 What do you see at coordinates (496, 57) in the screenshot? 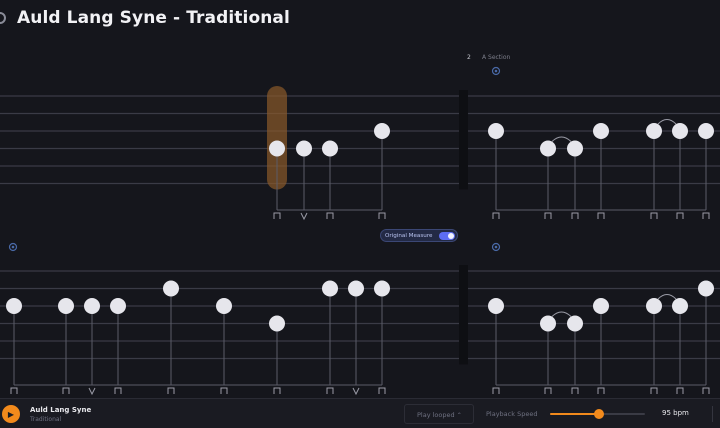
I see `section-label: A Section` at bounding box center [496, 57].